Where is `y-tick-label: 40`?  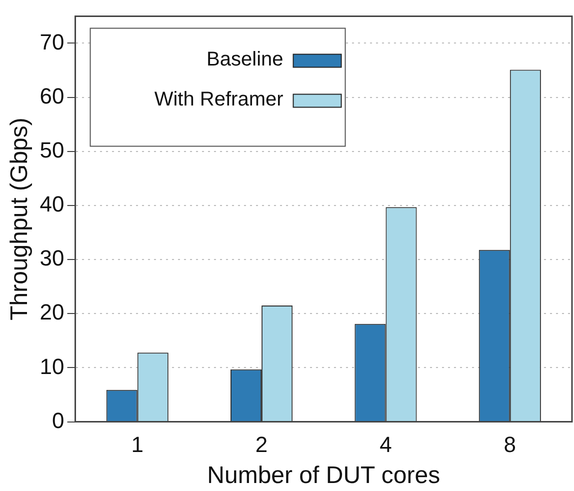 y-tick-label: 40 is located at coordinates (52, 204).